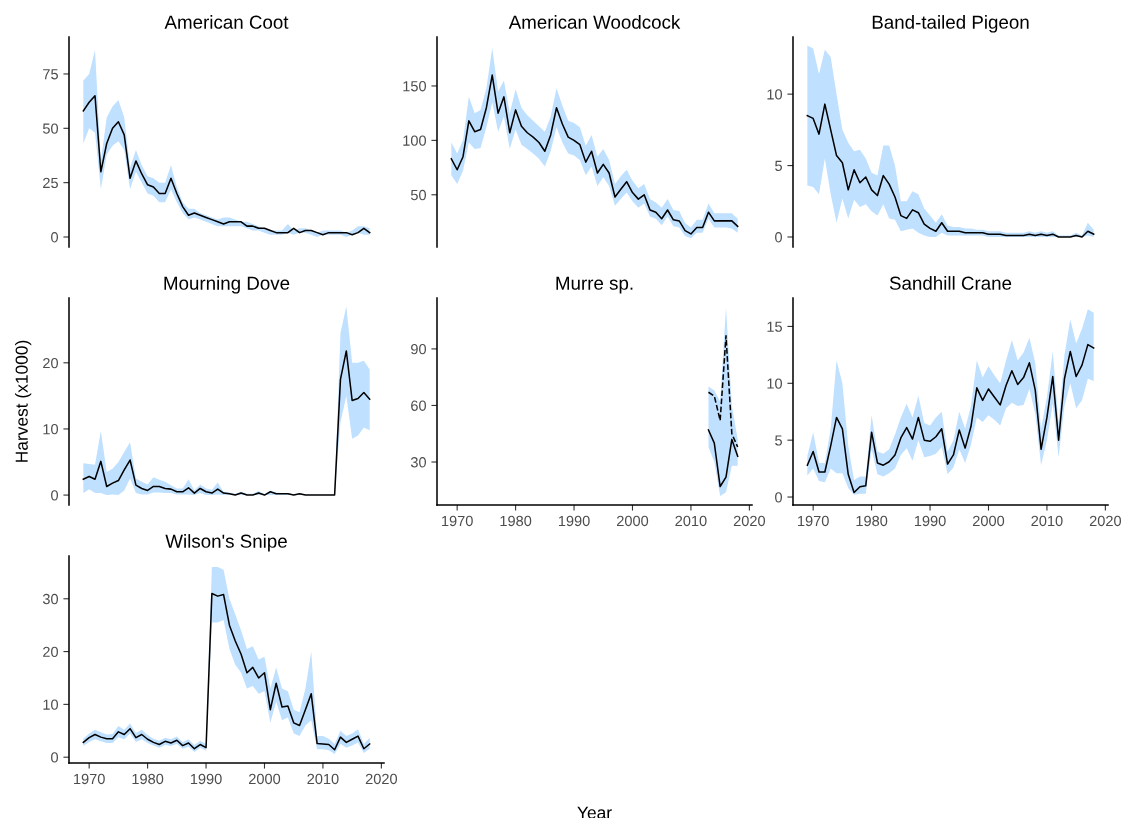 Image resolution: width=1124 pixels, height=818 pixels. I want to click on y-axis-title: Harvest (x1000), so click(23, 401).